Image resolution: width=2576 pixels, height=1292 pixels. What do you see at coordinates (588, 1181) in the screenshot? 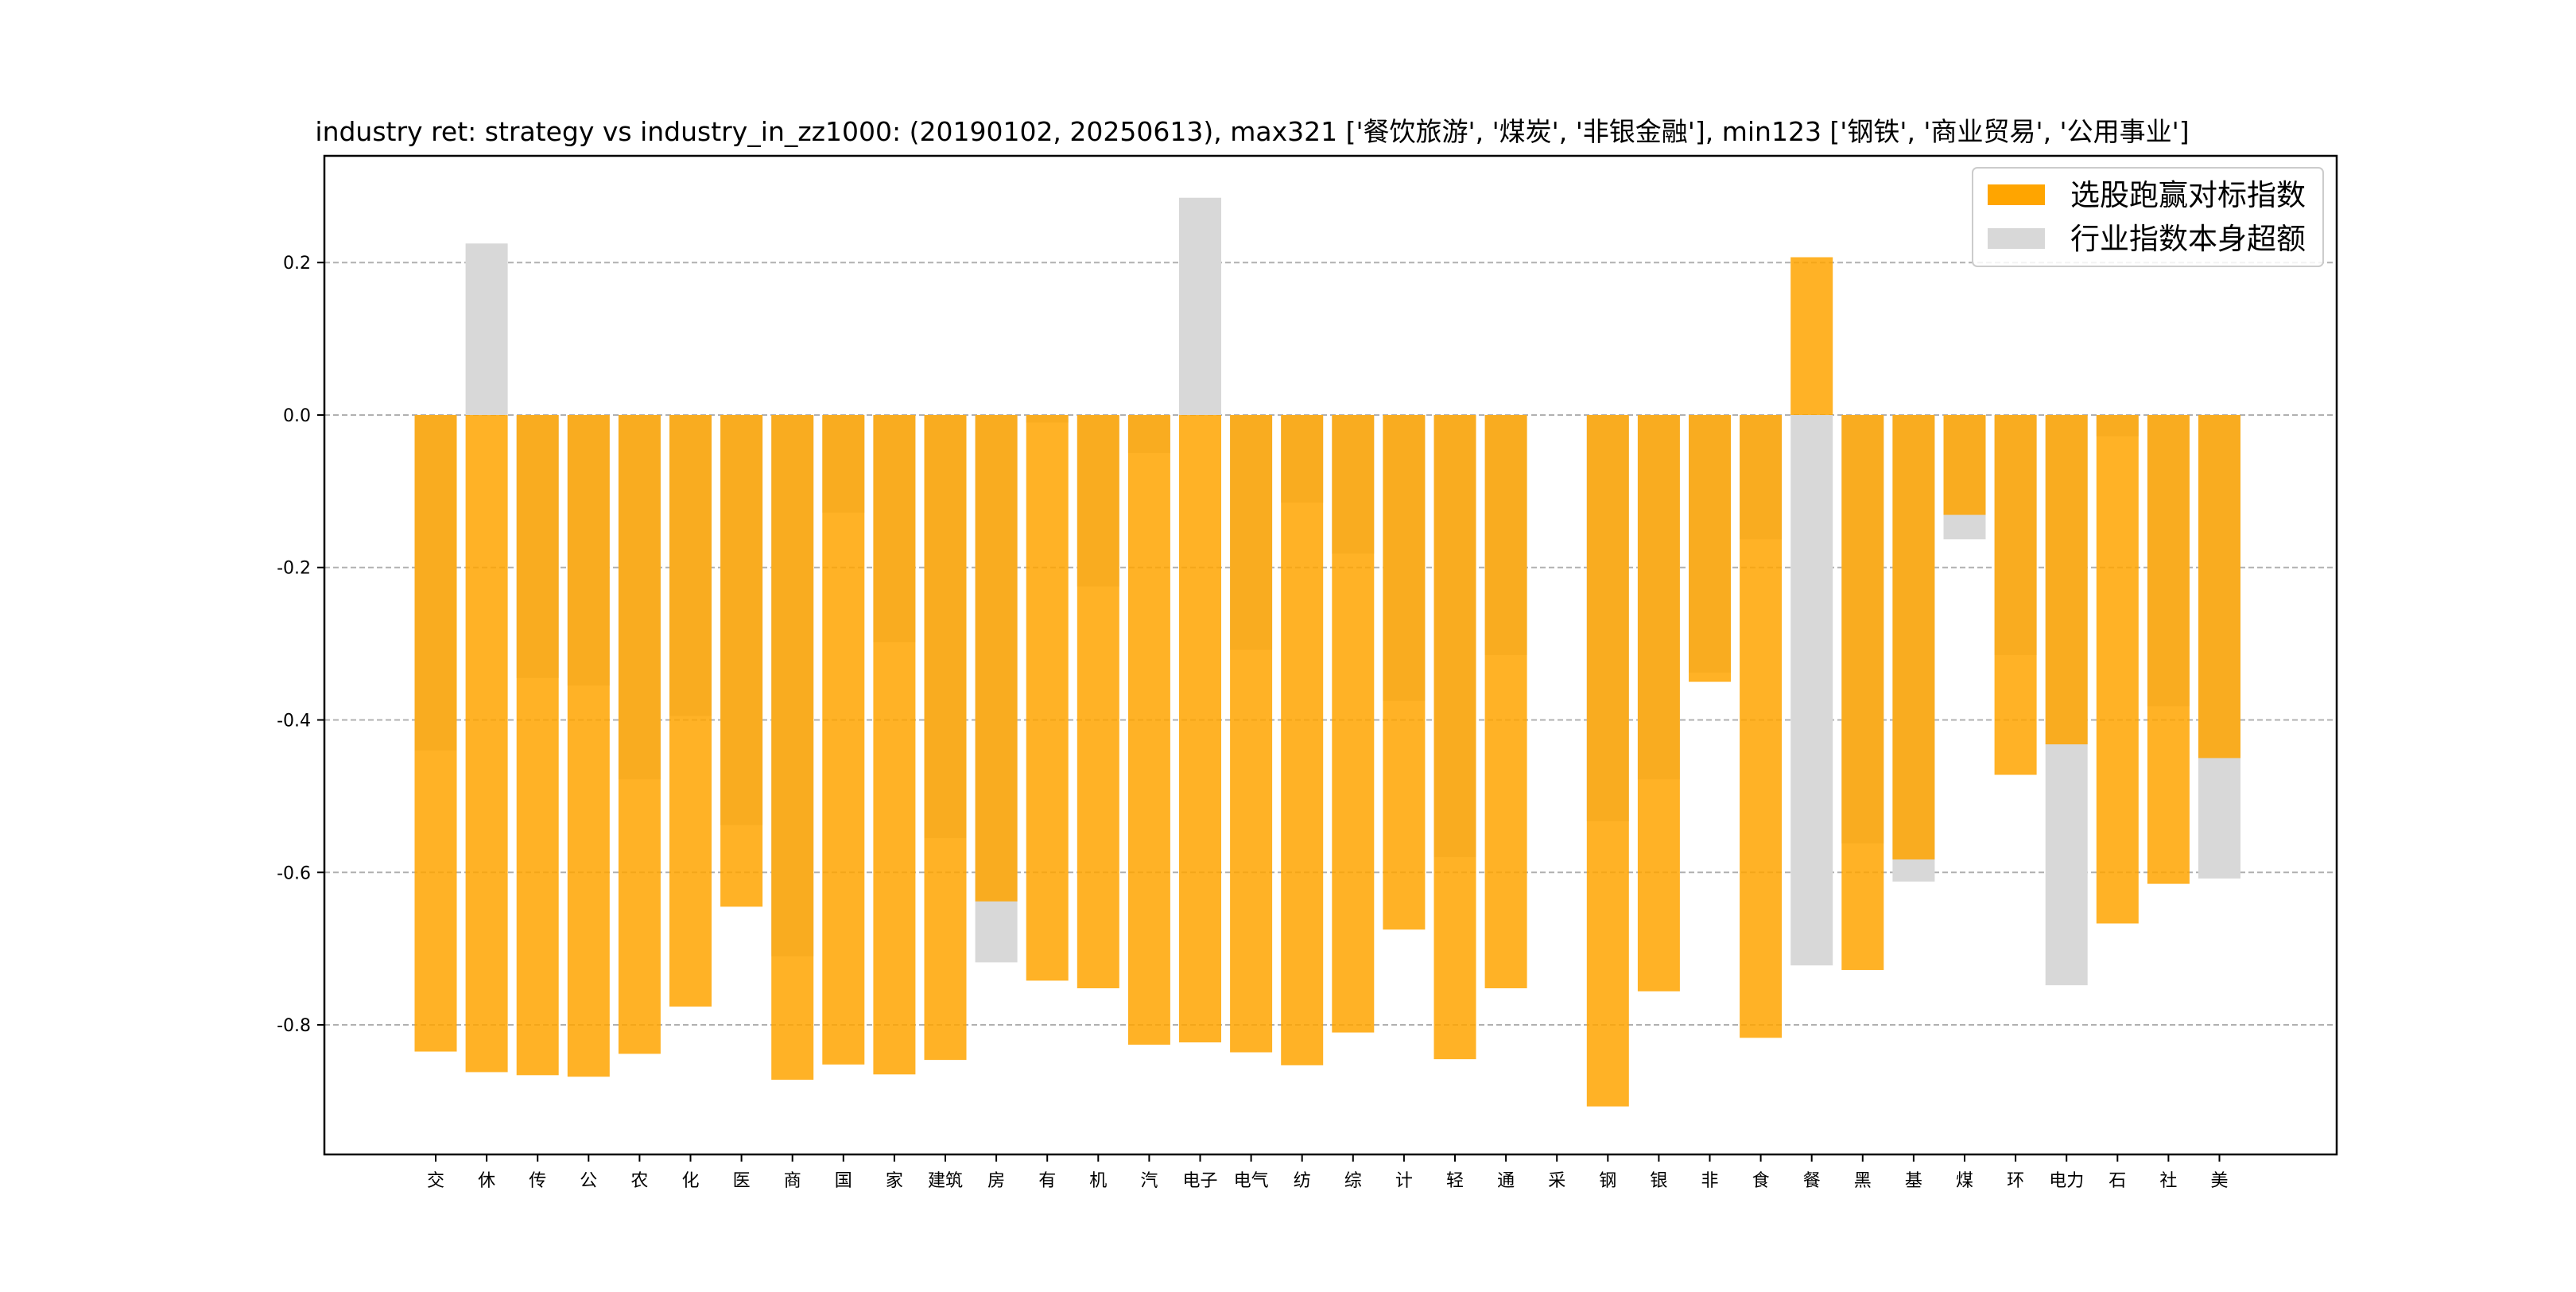
I see `x-tick-label: 公` at bounding box center [588, 1181].